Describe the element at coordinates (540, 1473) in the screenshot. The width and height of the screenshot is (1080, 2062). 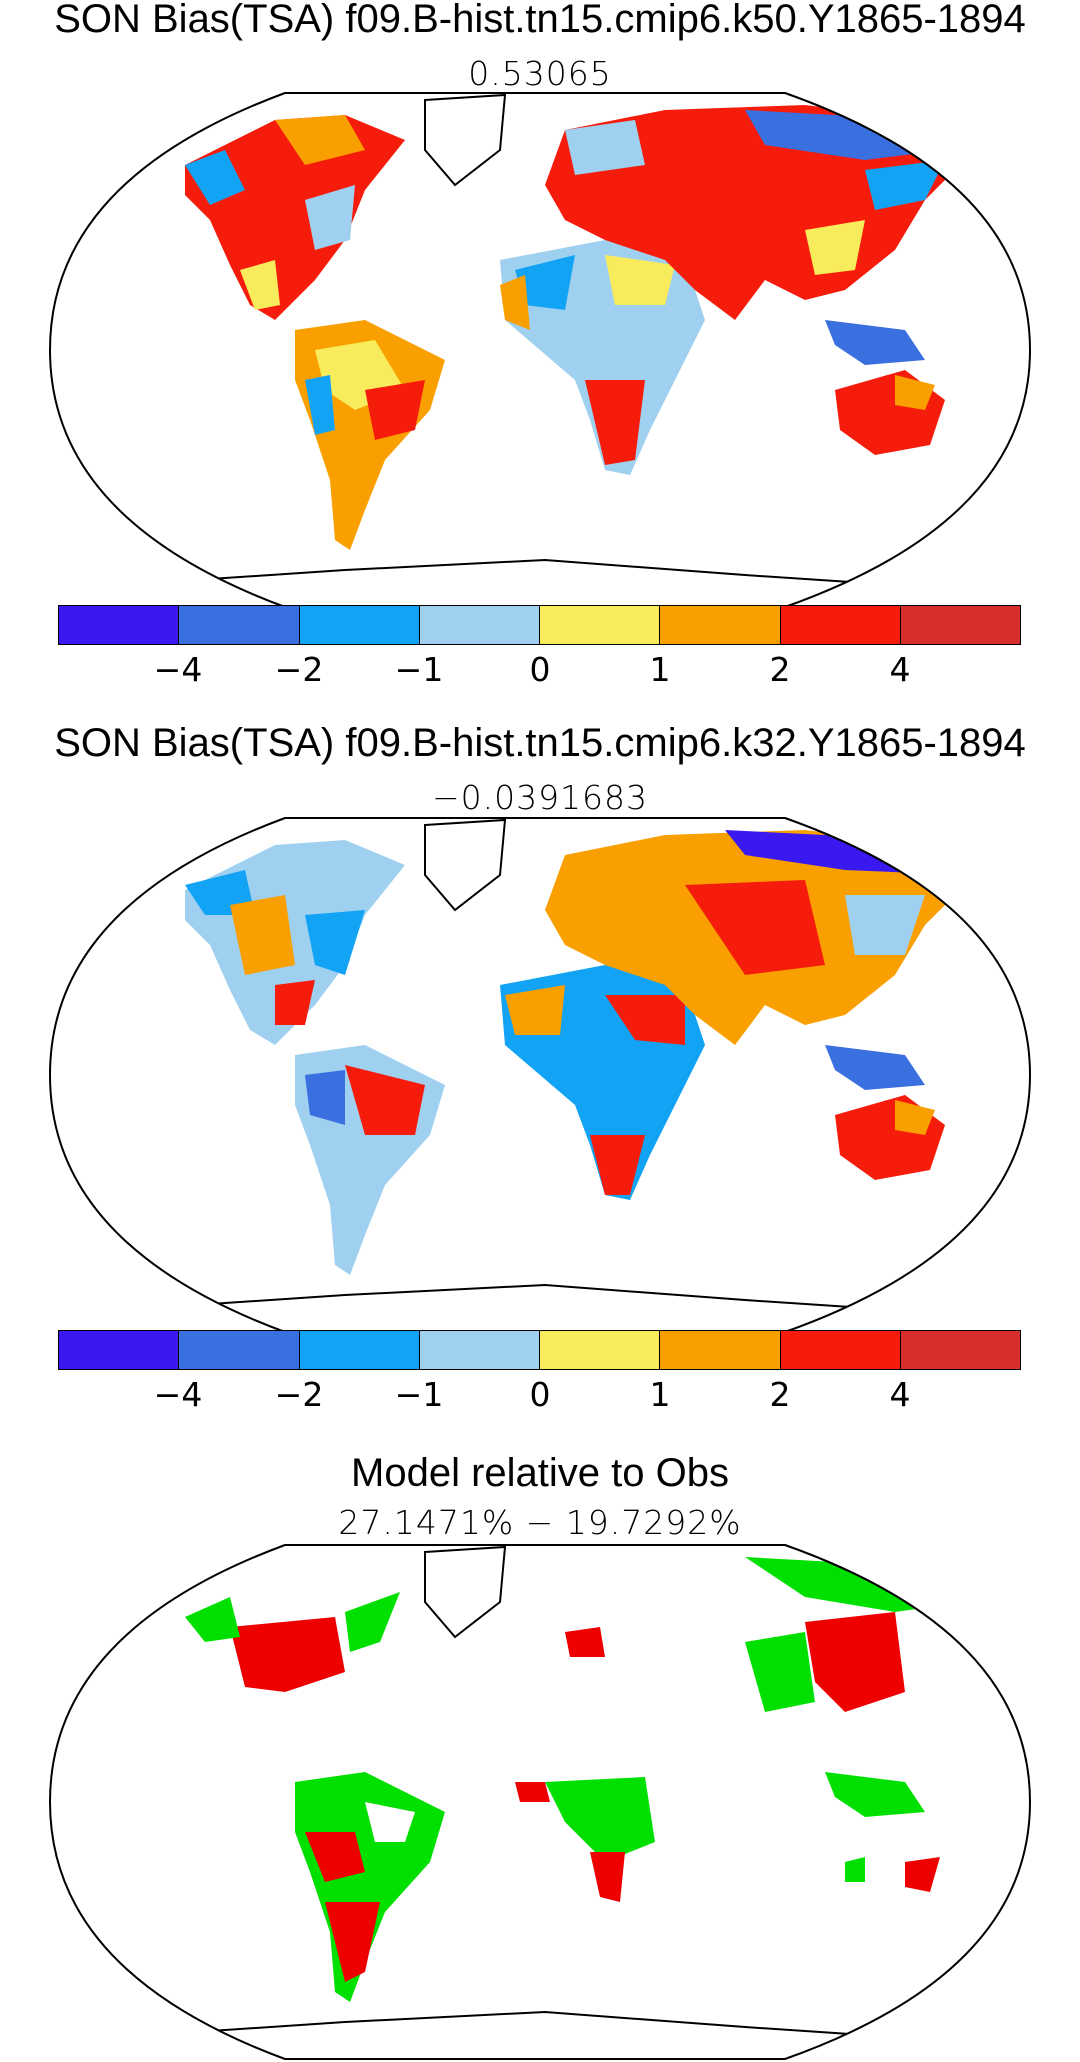
I see `panel3-title: Model relative to Obs` at that location.